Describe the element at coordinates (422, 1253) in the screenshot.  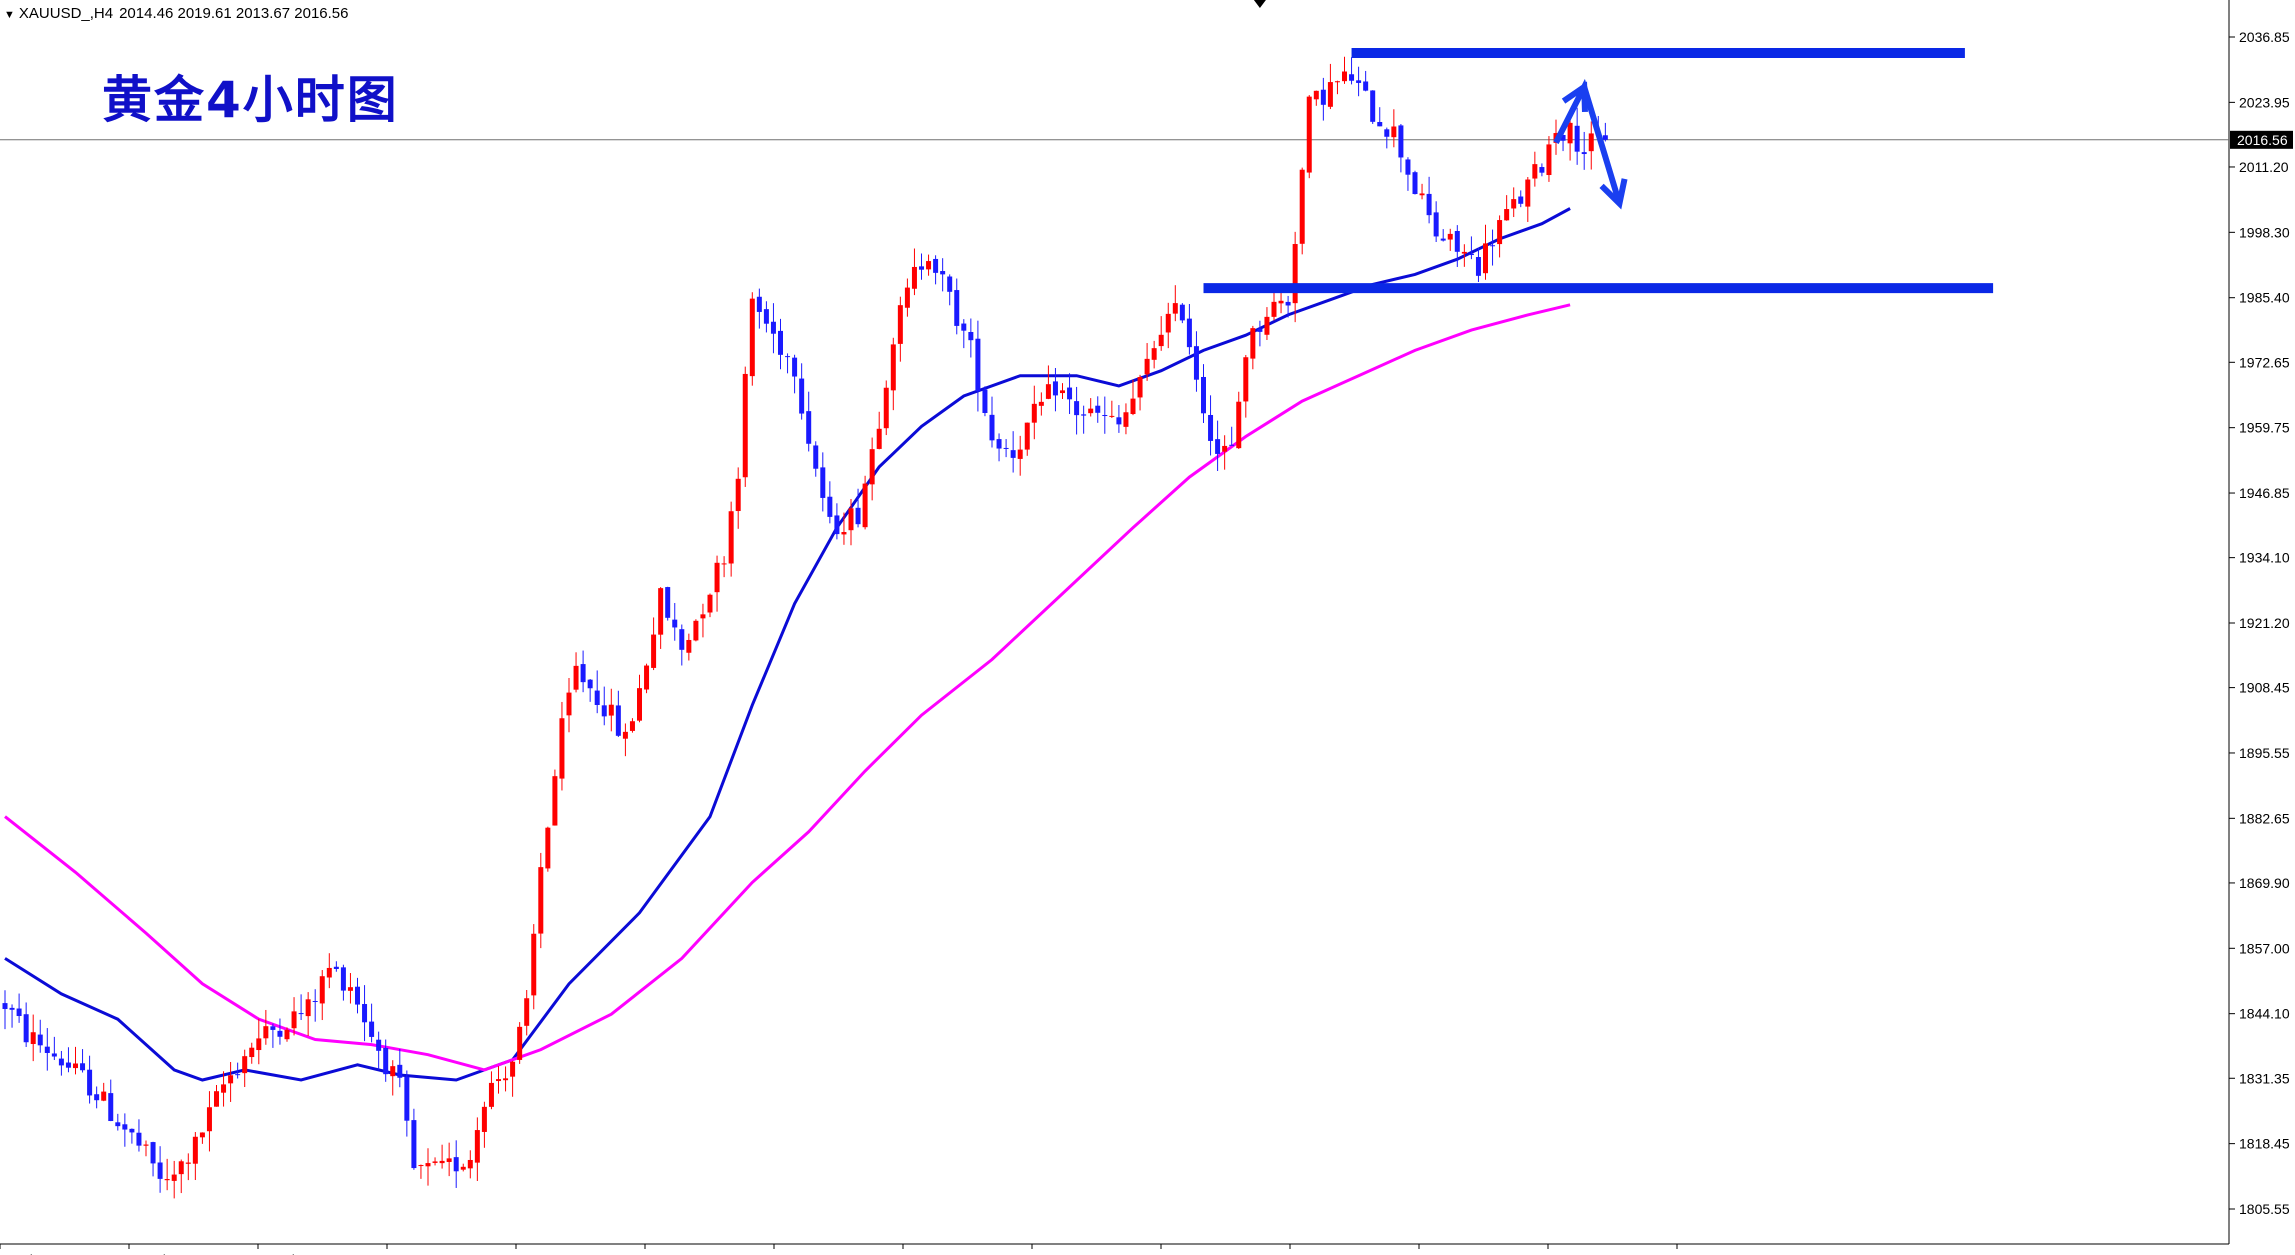
I see `x-tick-label: 2 Mar 09:00` at that location.